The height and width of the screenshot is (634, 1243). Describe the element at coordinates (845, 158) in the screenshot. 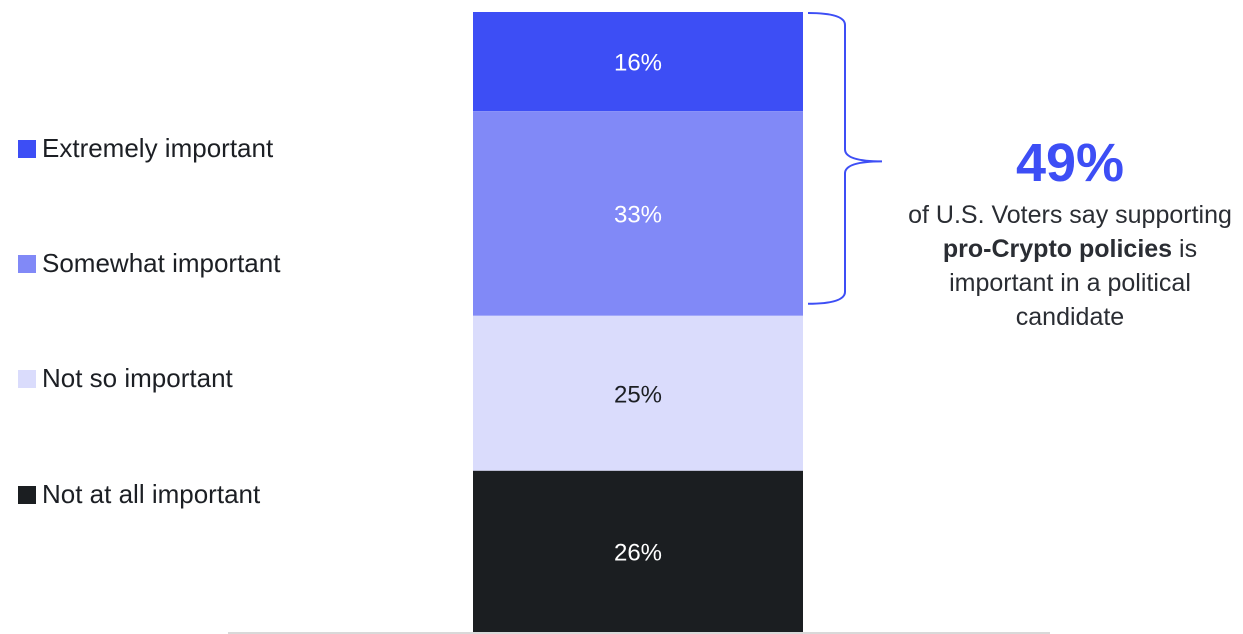

I see `callout-bracket` at that location.